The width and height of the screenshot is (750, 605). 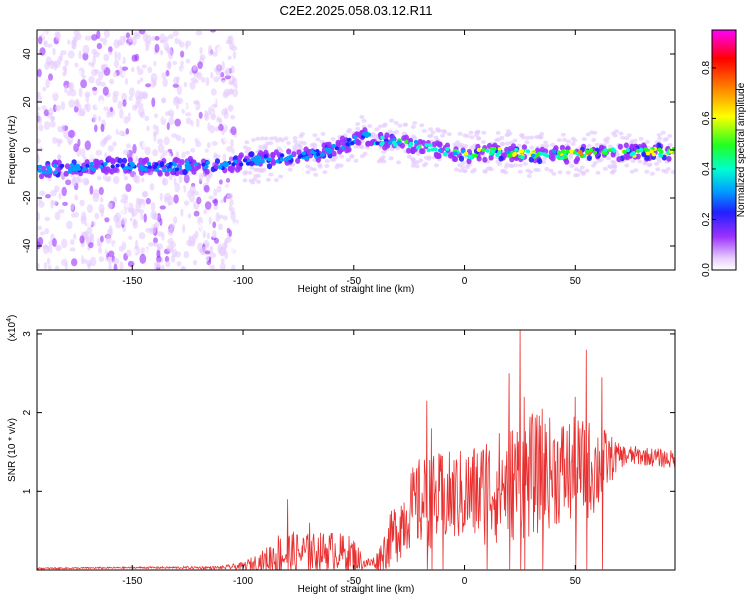 What do you see at coordinates (708, 169) in the screenshot?
I see `colorbar-ticks: 0.0 0.2 0.4 0.6 0.8` at bounding box center [708, 169].